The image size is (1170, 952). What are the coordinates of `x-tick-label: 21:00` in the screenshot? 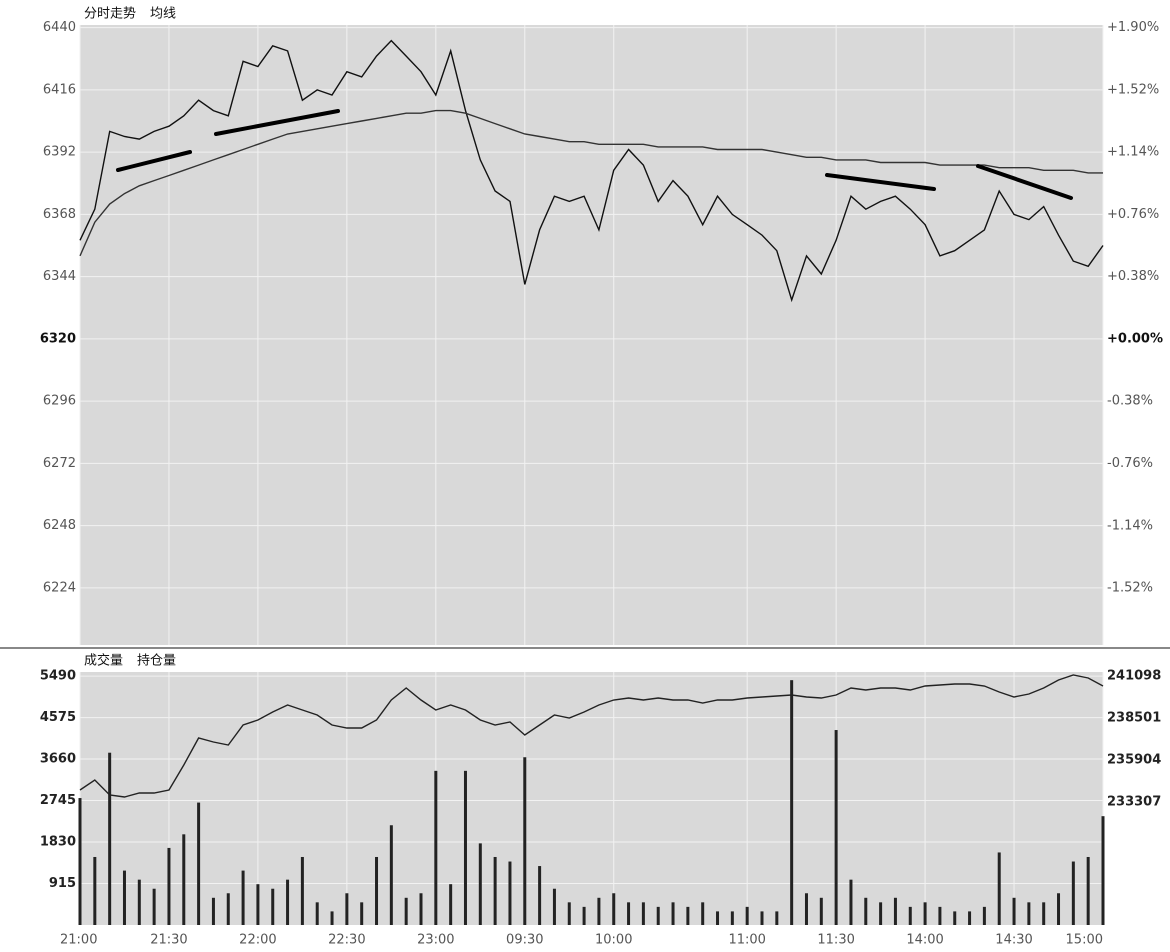 It's located at (78, 940).